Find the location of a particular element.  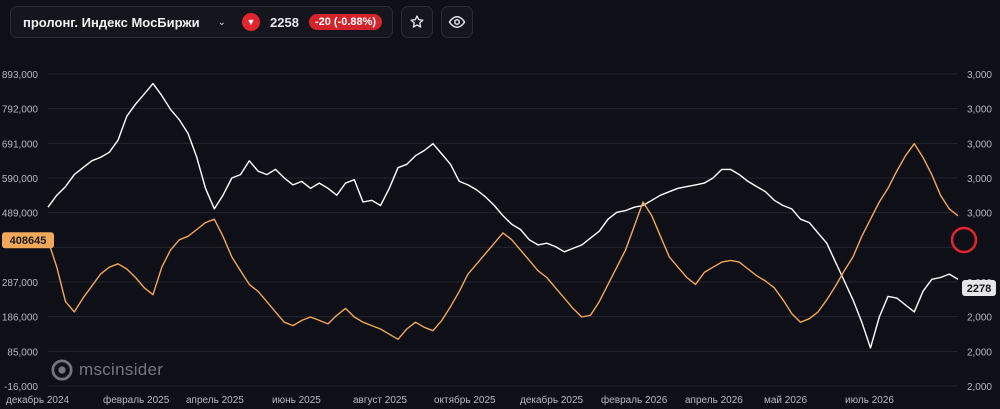

right-value-marker is located at coordinates (979, 288).